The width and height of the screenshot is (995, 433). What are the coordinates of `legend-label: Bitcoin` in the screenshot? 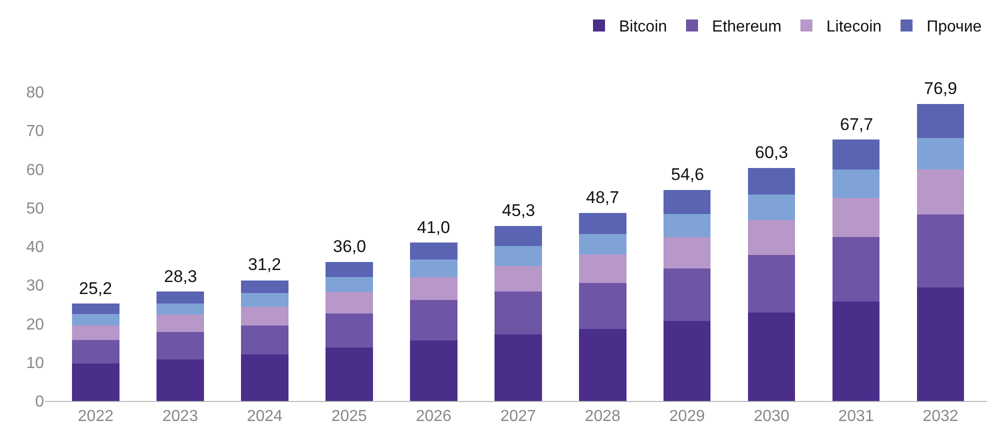 It's located at (643, 27).